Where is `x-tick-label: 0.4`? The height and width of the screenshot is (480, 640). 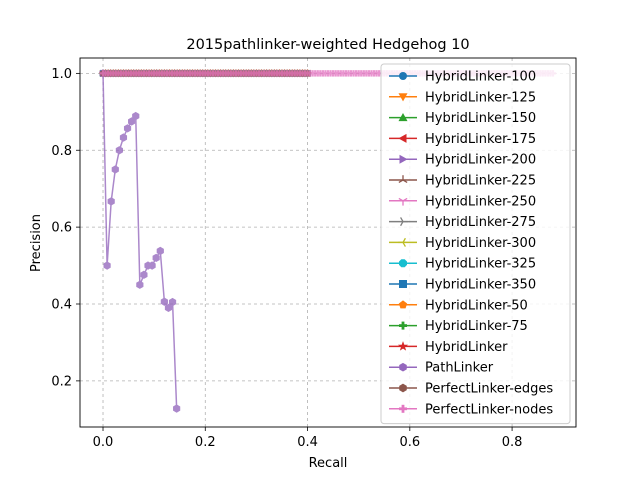 x-tick-label: 0.4 is located at coordinates (307, 442).